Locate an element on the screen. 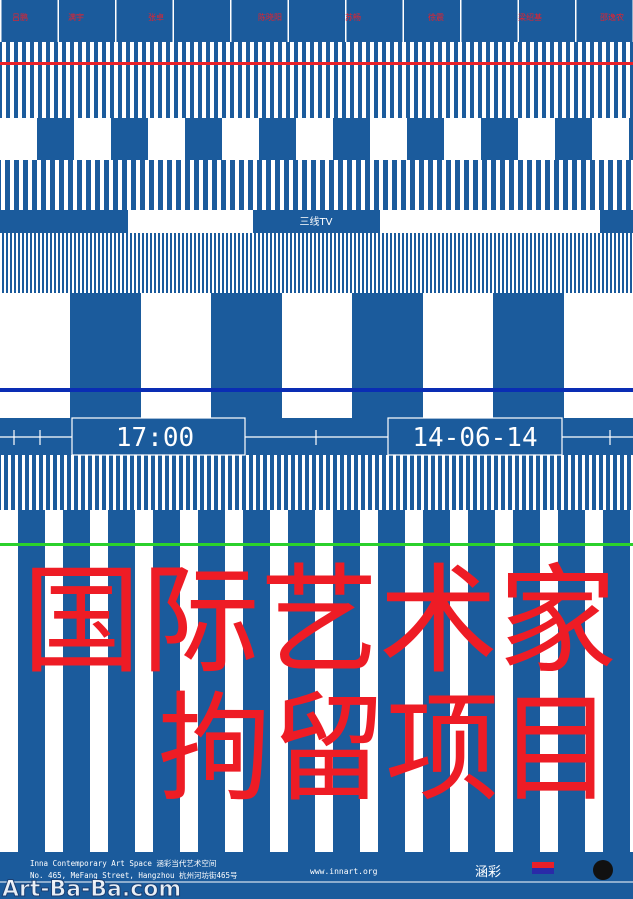 The width and height of the screenshot is (633, 899). time: 17:00 is located at coordinates (155, 438).